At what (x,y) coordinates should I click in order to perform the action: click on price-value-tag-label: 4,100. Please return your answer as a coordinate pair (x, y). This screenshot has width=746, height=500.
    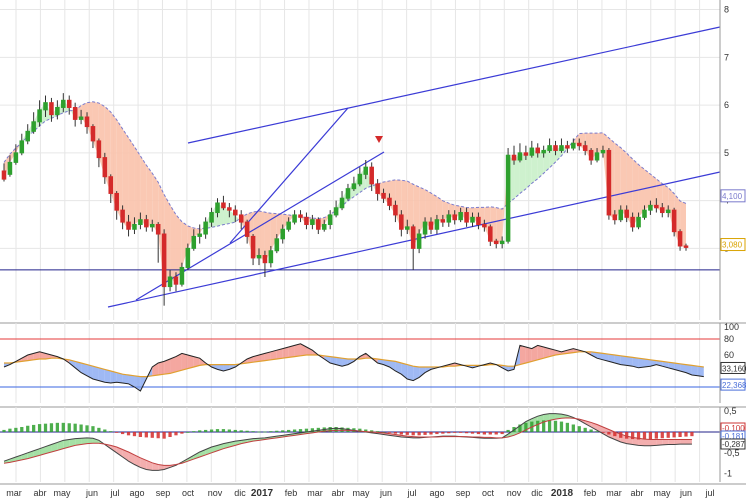
    Looking at the image, I should click on (732, 196).